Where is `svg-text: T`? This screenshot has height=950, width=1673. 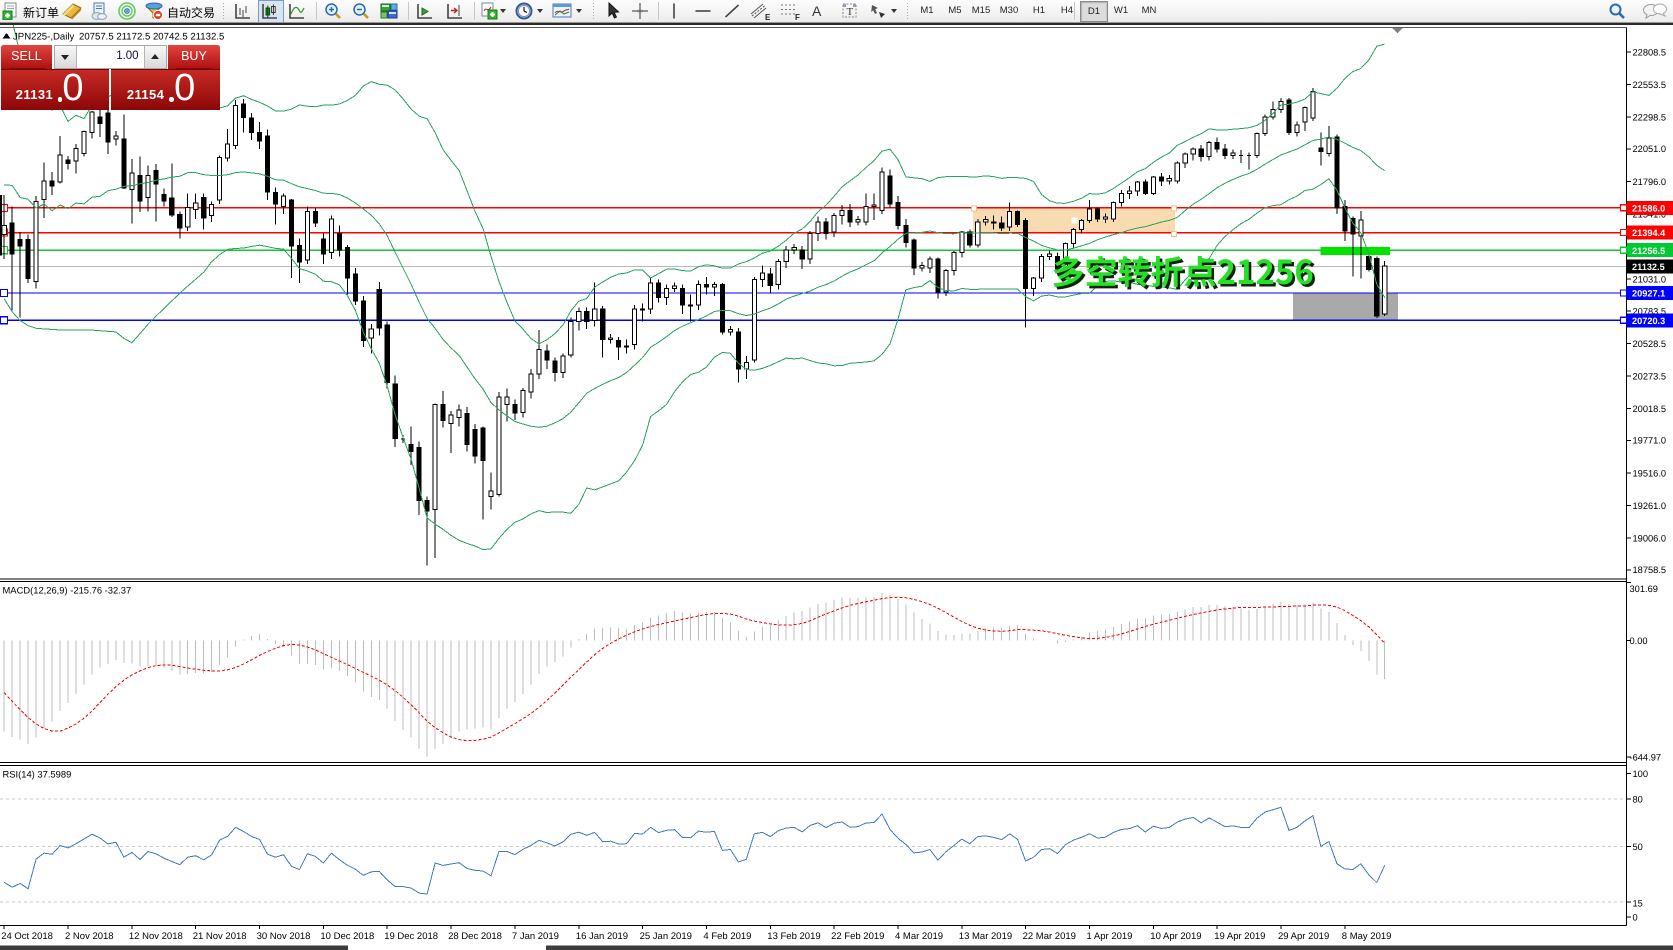
svg-text: T is located at coordinates (850, 12).